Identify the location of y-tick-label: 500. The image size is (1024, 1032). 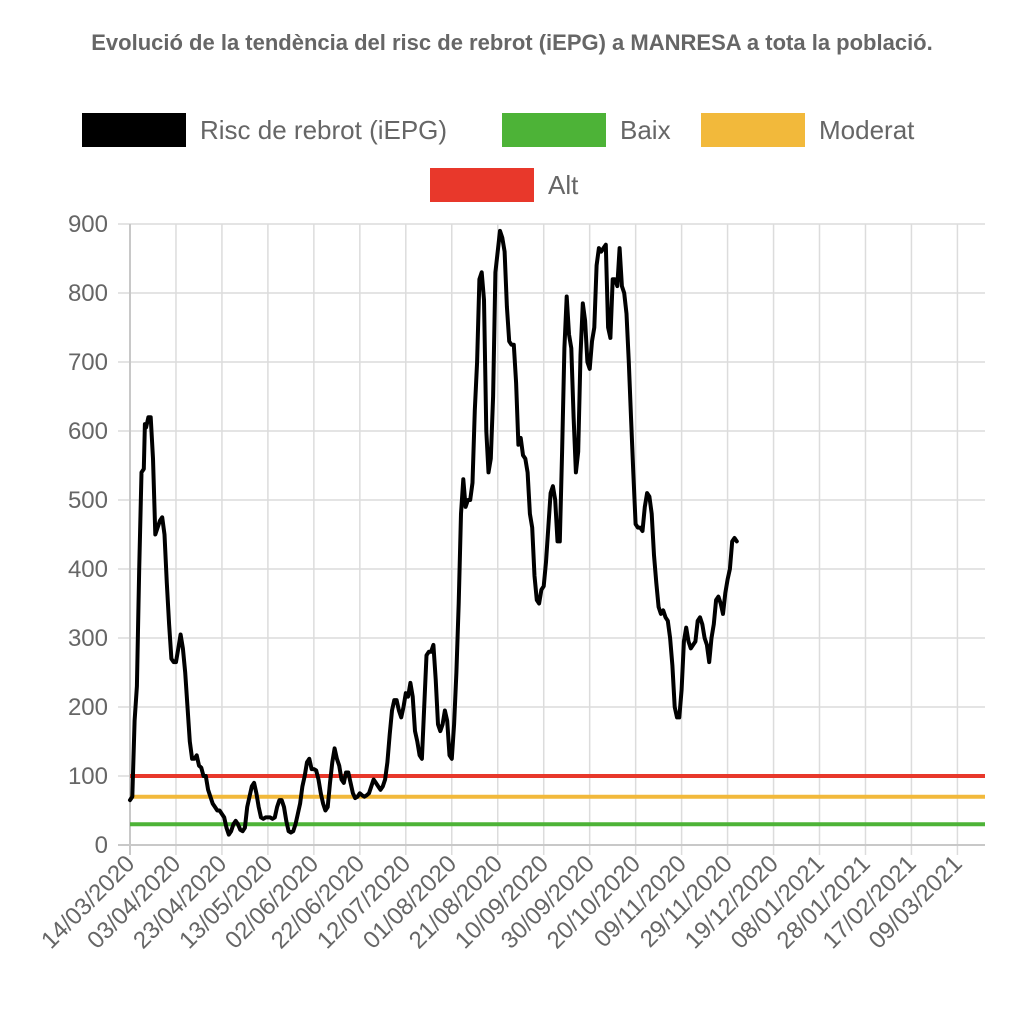
(88, 500).